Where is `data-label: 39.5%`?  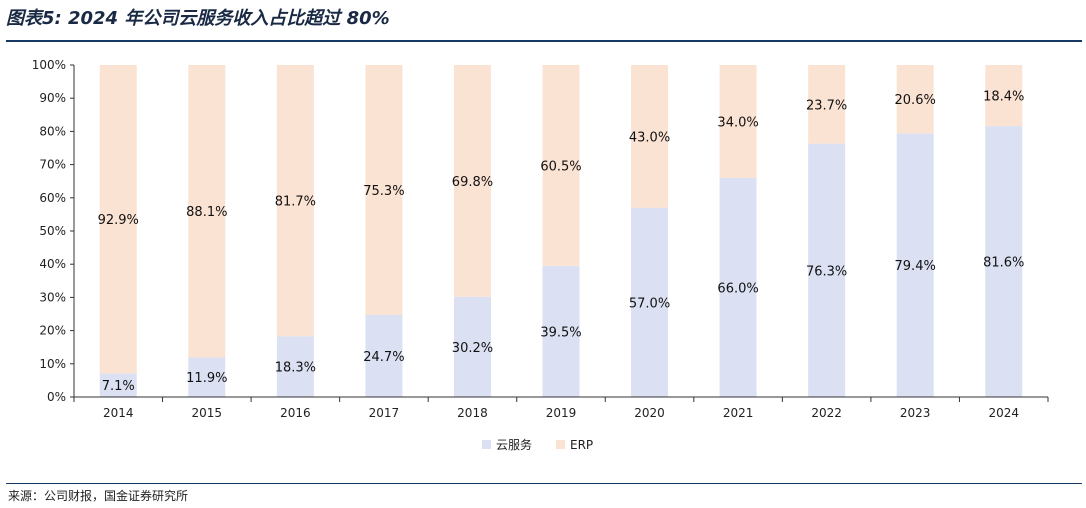 data-label: 39.5% is located at coordinates (560, 332).